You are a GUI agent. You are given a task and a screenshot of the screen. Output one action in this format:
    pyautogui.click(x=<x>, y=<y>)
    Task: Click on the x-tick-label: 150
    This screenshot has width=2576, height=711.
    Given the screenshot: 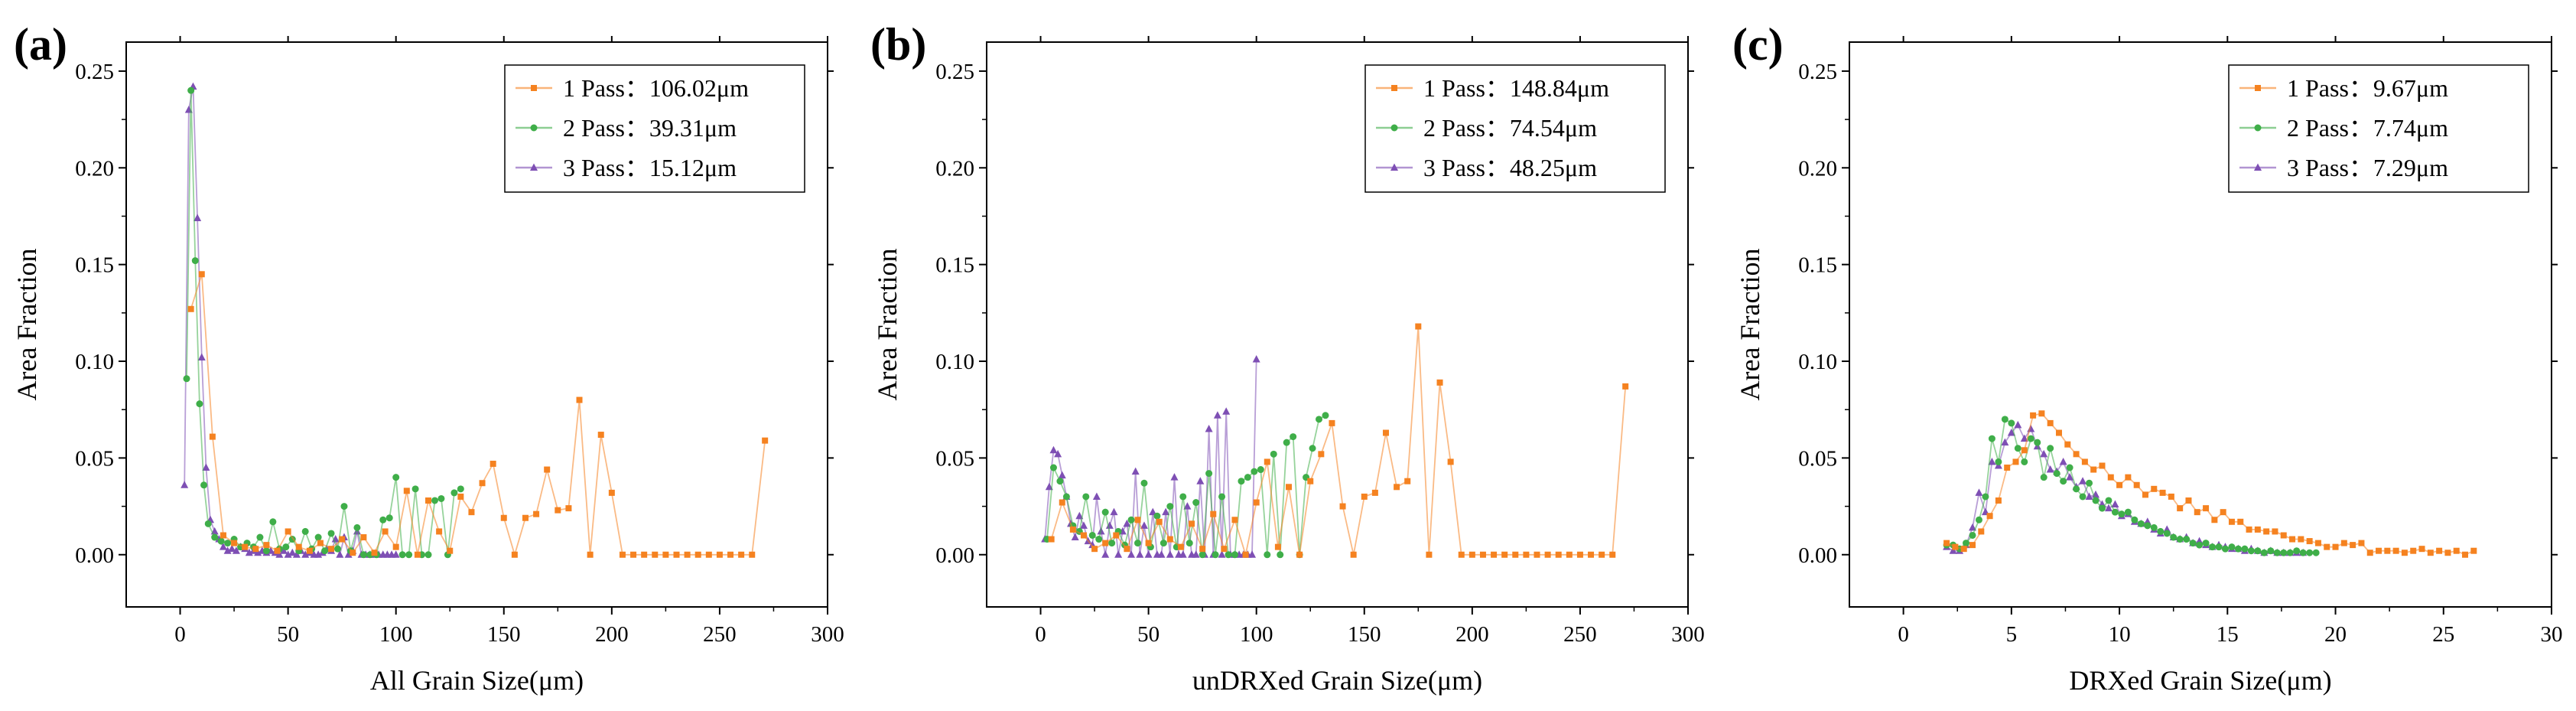 What is the action you would take?
    pyautogui.click(x=504, y=634)
    